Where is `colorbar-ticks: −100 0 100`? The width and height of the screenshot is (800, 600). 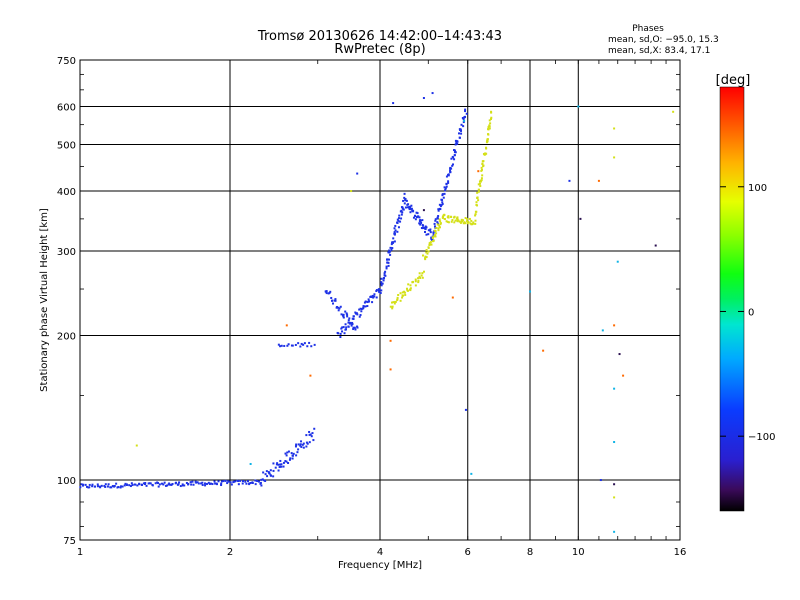
colorbar-ticks: −100 0 100 is located at coordinates (747, 313).